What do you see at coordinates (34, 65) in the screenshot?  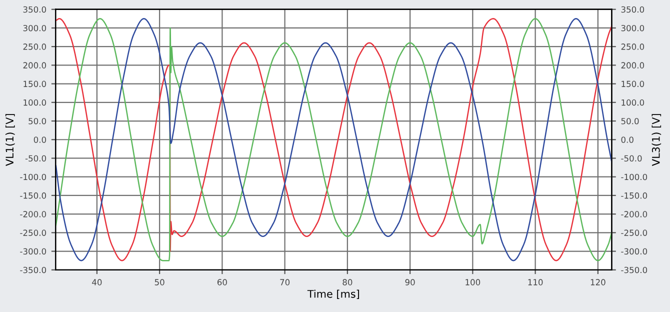 I see `y-tick-label: 200.0` at bounding box center [34, 65].